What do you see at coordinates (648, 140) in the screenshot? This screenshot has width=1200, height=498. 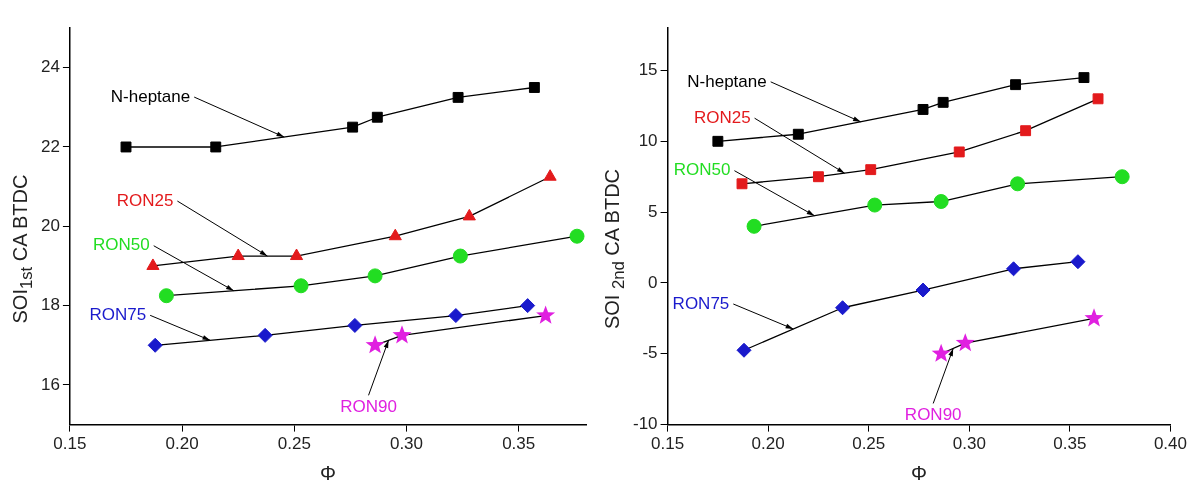 I see `y-tick-label: 10` at bounding box center [648, 140].